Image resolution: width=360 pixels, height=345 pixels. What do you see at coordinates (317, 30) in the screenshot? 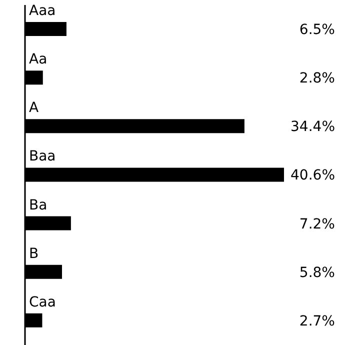
I see `data-label: 6.5%` at bounding box center [317, 30].